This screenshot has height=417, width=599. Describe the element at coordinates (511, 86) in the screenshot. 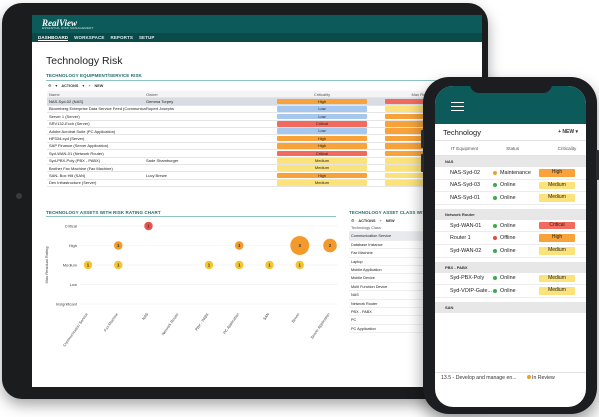

I see `phone-notch` at that location.